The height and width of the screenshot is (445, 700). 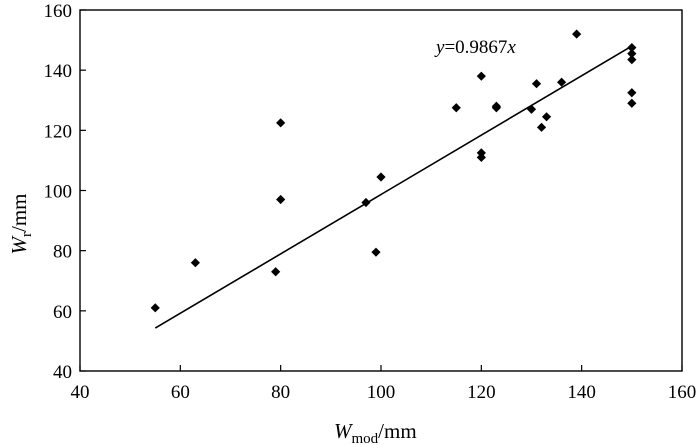 What do you see at coordinates (475, 47) in the screenshot?
I see `fit-equation: y=0.9867x` at bounding box center [475, 47].